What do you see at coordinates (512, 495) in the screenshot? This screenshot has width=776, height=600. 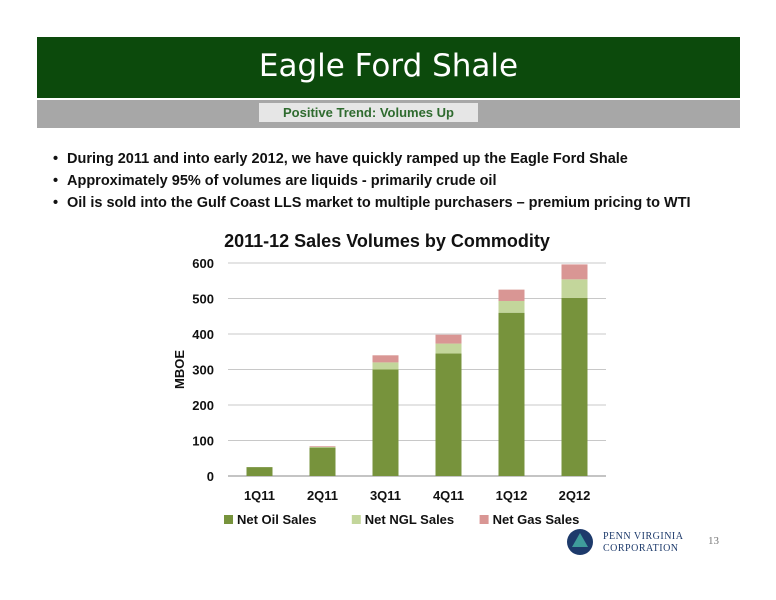 I see `x-tick-label: 1Q12` at bounding box center [512, 495].